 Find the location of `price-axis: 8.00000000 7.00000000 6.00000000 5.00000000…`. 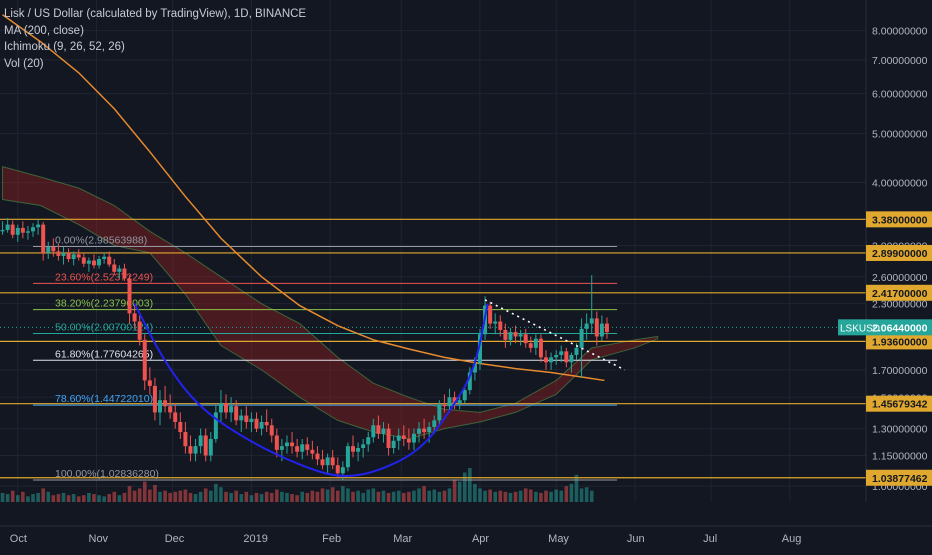

price-axis: 8.00000000 7.00000000 6.00000000 5.00000000… is located at coordinates (885, 275).